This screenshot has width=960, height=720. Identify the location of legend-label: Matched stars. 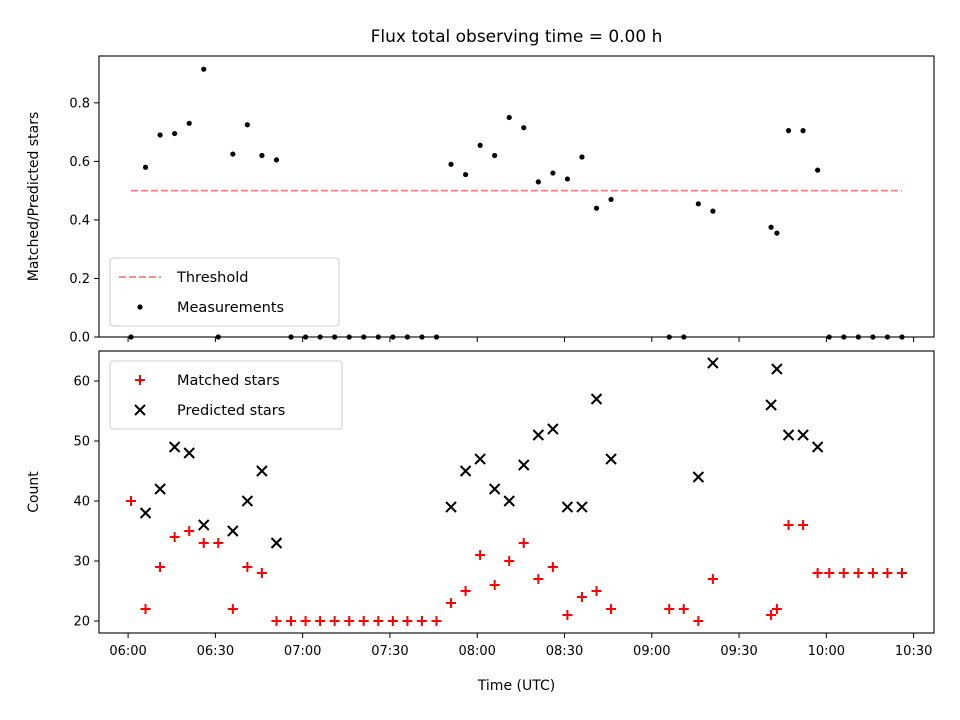
(228, 381).